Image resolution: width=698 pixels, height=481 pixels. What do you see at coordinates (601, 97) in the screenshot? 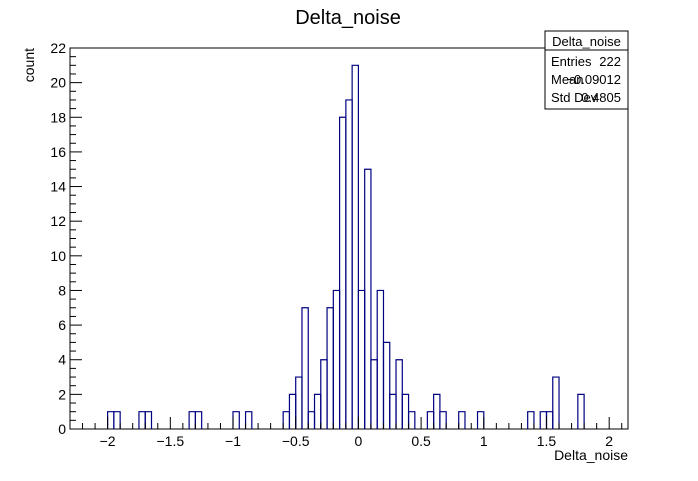
I see `stats-stddev-value: 0.4805` at bounding box center [601, 97].